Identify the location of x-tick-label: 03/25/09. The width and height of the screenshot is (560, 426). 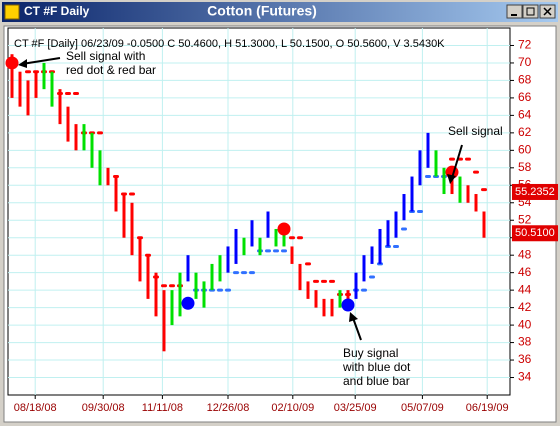
(355, 408).